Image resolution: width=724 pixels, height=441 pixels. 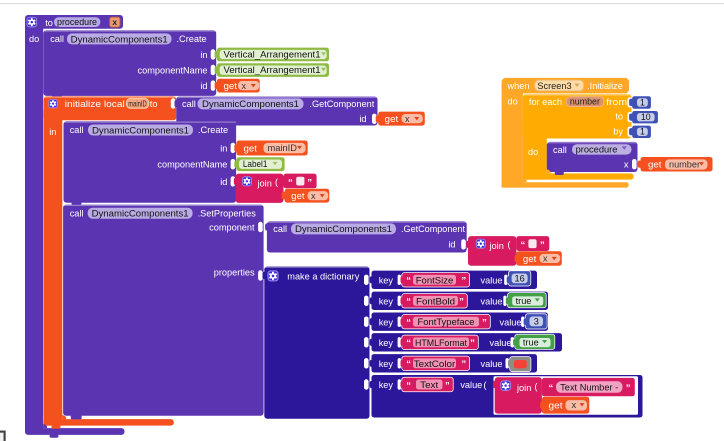 I want to click on svg-text: Screen3, so click(x=554, y=86).